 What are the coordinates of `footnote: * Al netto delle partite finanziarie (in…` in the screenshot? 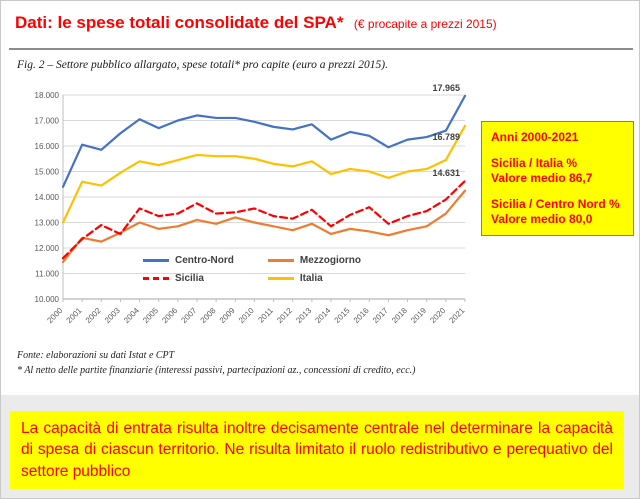 It's located at (216, 370).